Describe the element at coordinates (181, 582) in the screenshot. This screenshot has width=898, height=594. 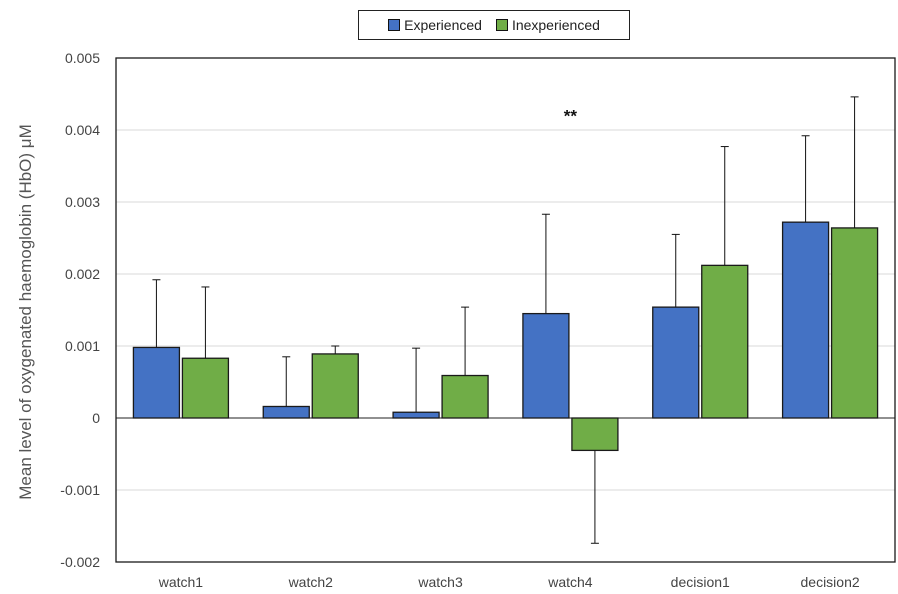
I see `x-tick-label: watch1` at that location.